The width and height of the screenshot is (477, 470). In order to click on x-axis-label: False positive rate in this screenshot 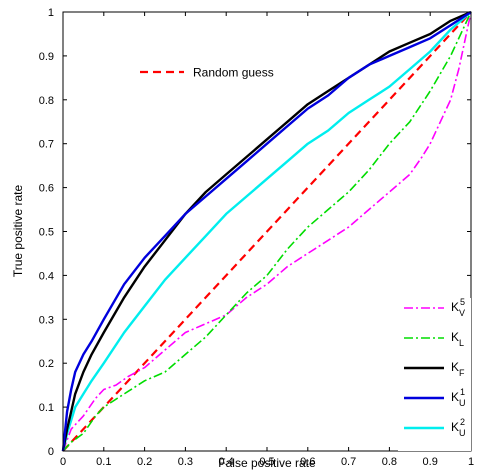, I will do `click(267, 463)`.